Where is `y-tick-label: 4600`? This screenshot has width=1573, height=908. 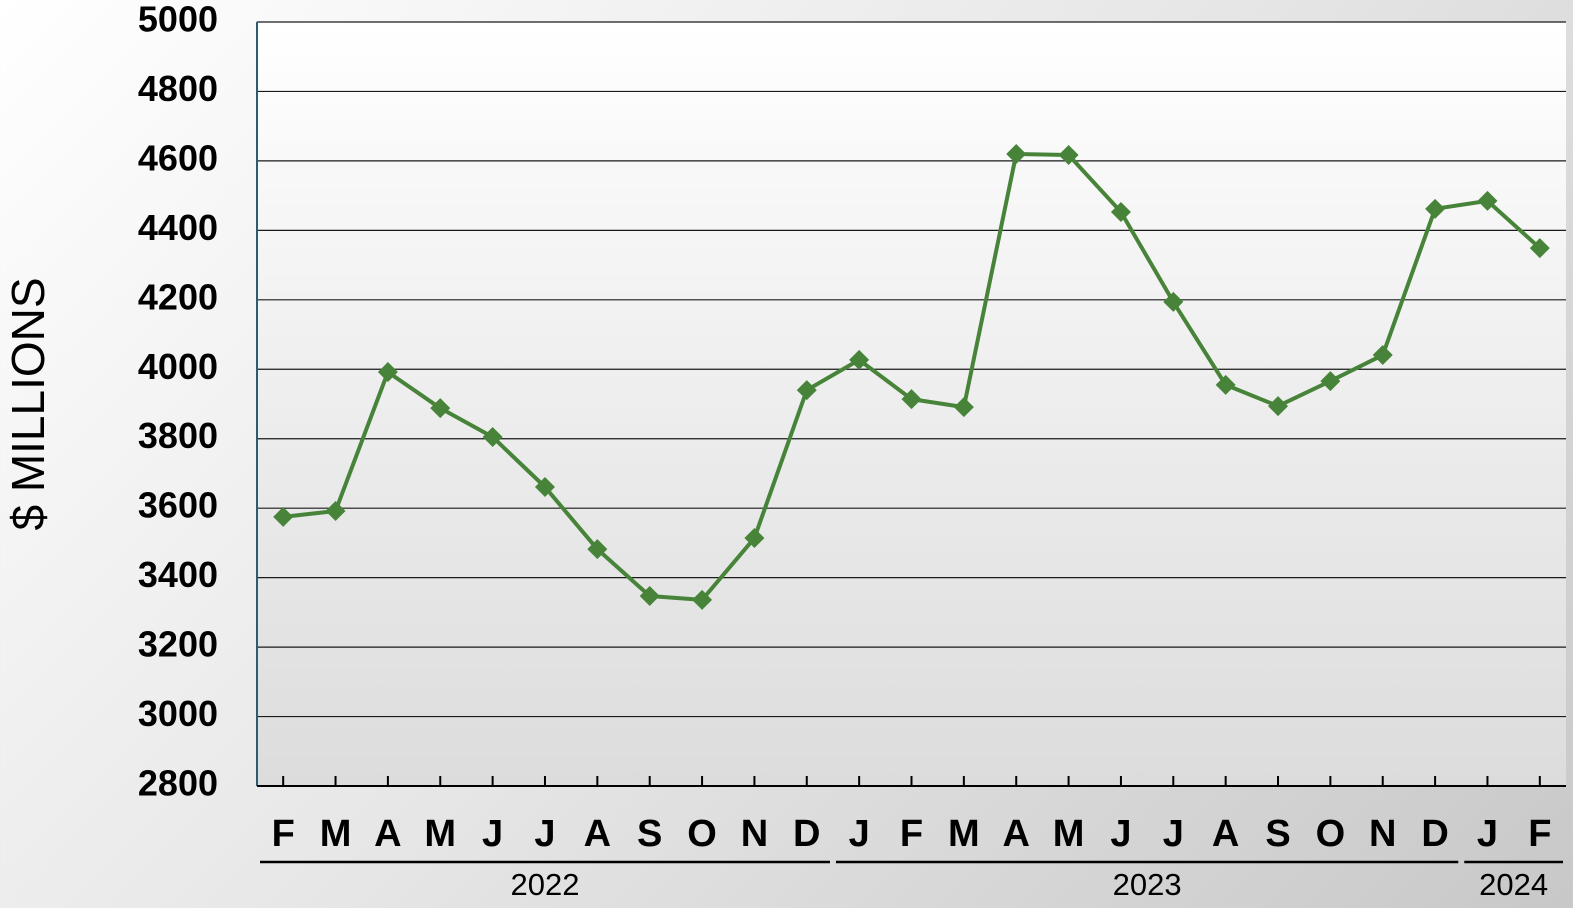 y-tick-label: 4600 is located at coordinates (178, 157).